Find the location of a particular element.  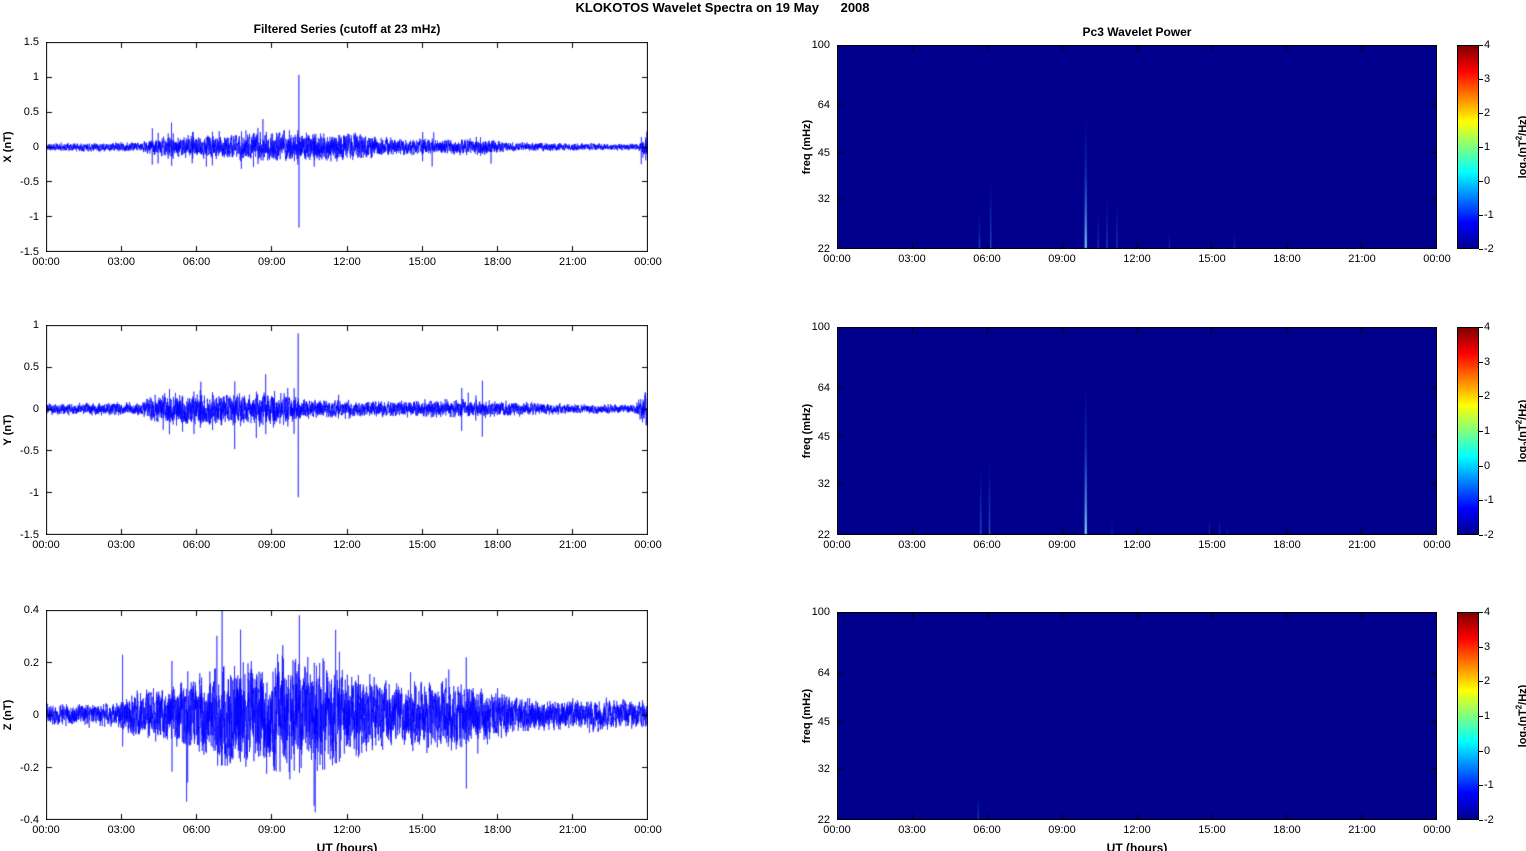

y-tick-label: -0.4 is located at coordinates (29, 820).